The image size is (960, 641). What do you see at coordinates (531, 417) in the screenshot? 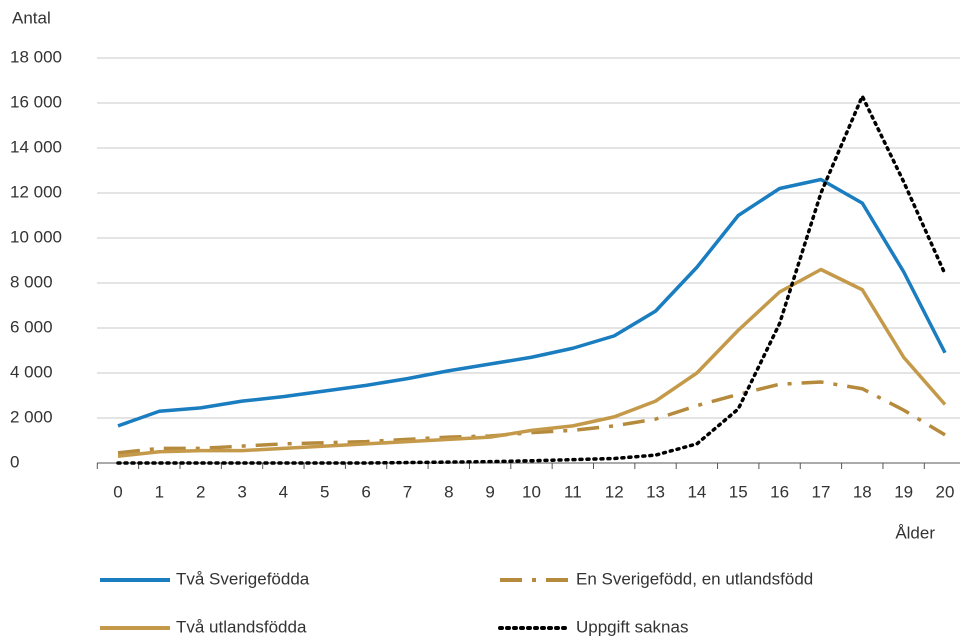
I see `series-line` at bounding box center [531, 417].